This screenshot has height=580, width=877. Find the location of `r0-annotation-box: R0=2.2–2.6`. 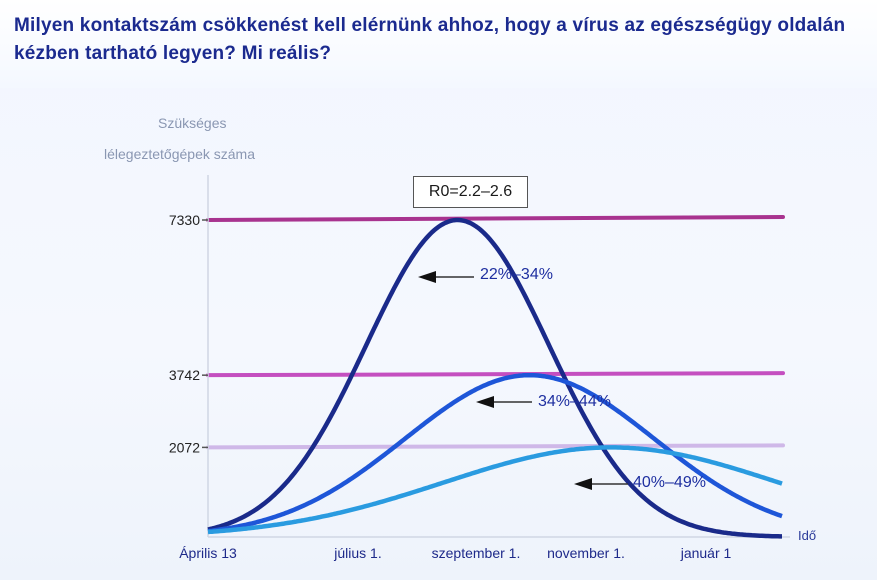

r0-annotation-box: R0=2.2–2.6 is located at coordinates (470, 192).